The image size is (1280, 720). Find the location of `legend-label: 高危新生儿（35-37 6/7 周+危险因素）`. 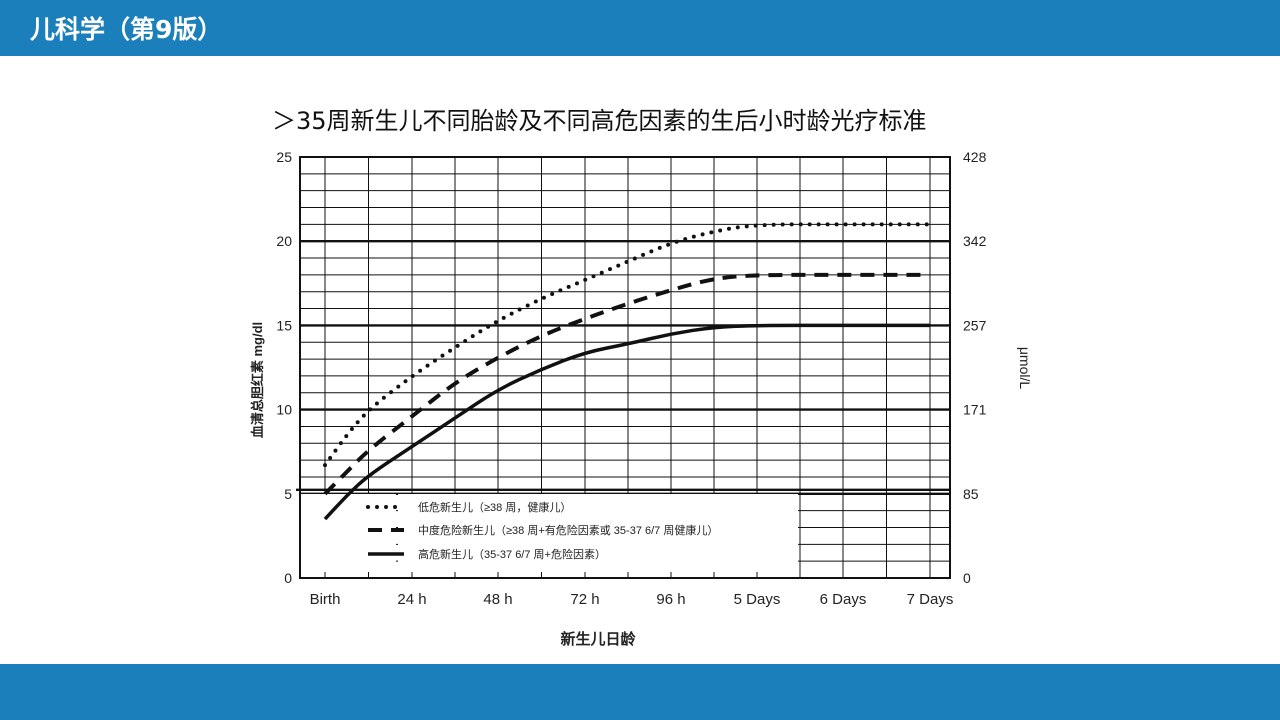

legend-label: 高危新生儿（35-37 6/7 周+危险因素） is located at coordinates (512, 554).